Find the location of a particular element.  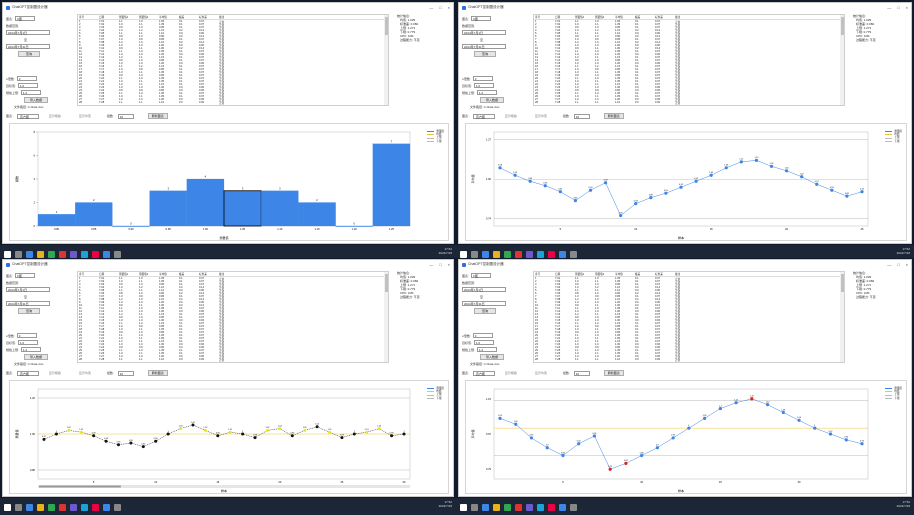

bins-input: 10 is located at coordinates (581, 116).